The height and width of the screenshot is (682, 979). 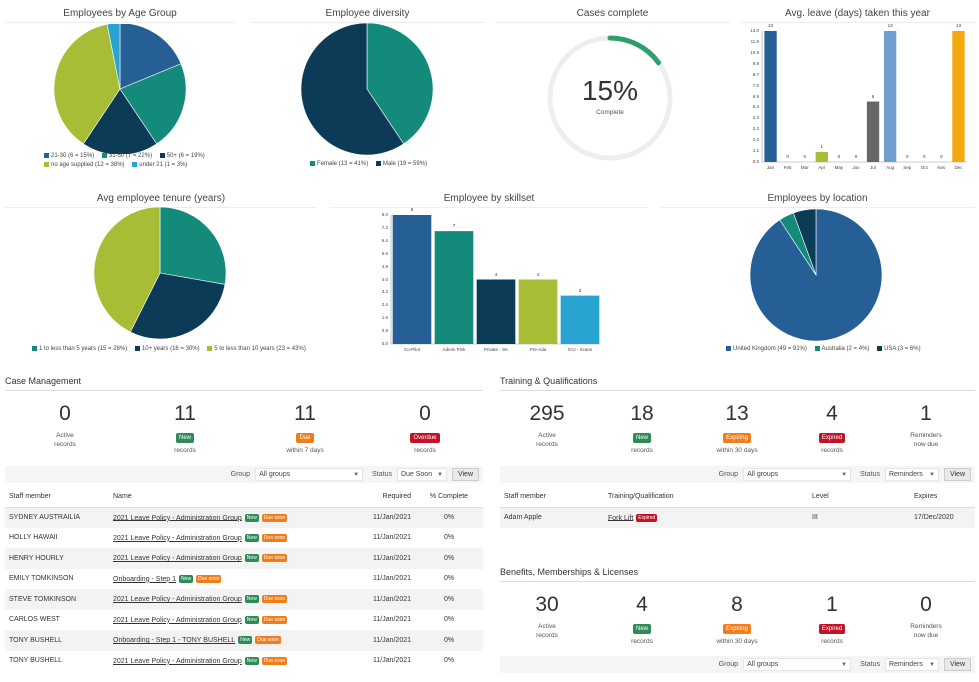 What do you see at coordinates (841, 349) in the screenshot?
I see `legend-item: Australia (2 = 4%)` at bounding box center [841, 349].